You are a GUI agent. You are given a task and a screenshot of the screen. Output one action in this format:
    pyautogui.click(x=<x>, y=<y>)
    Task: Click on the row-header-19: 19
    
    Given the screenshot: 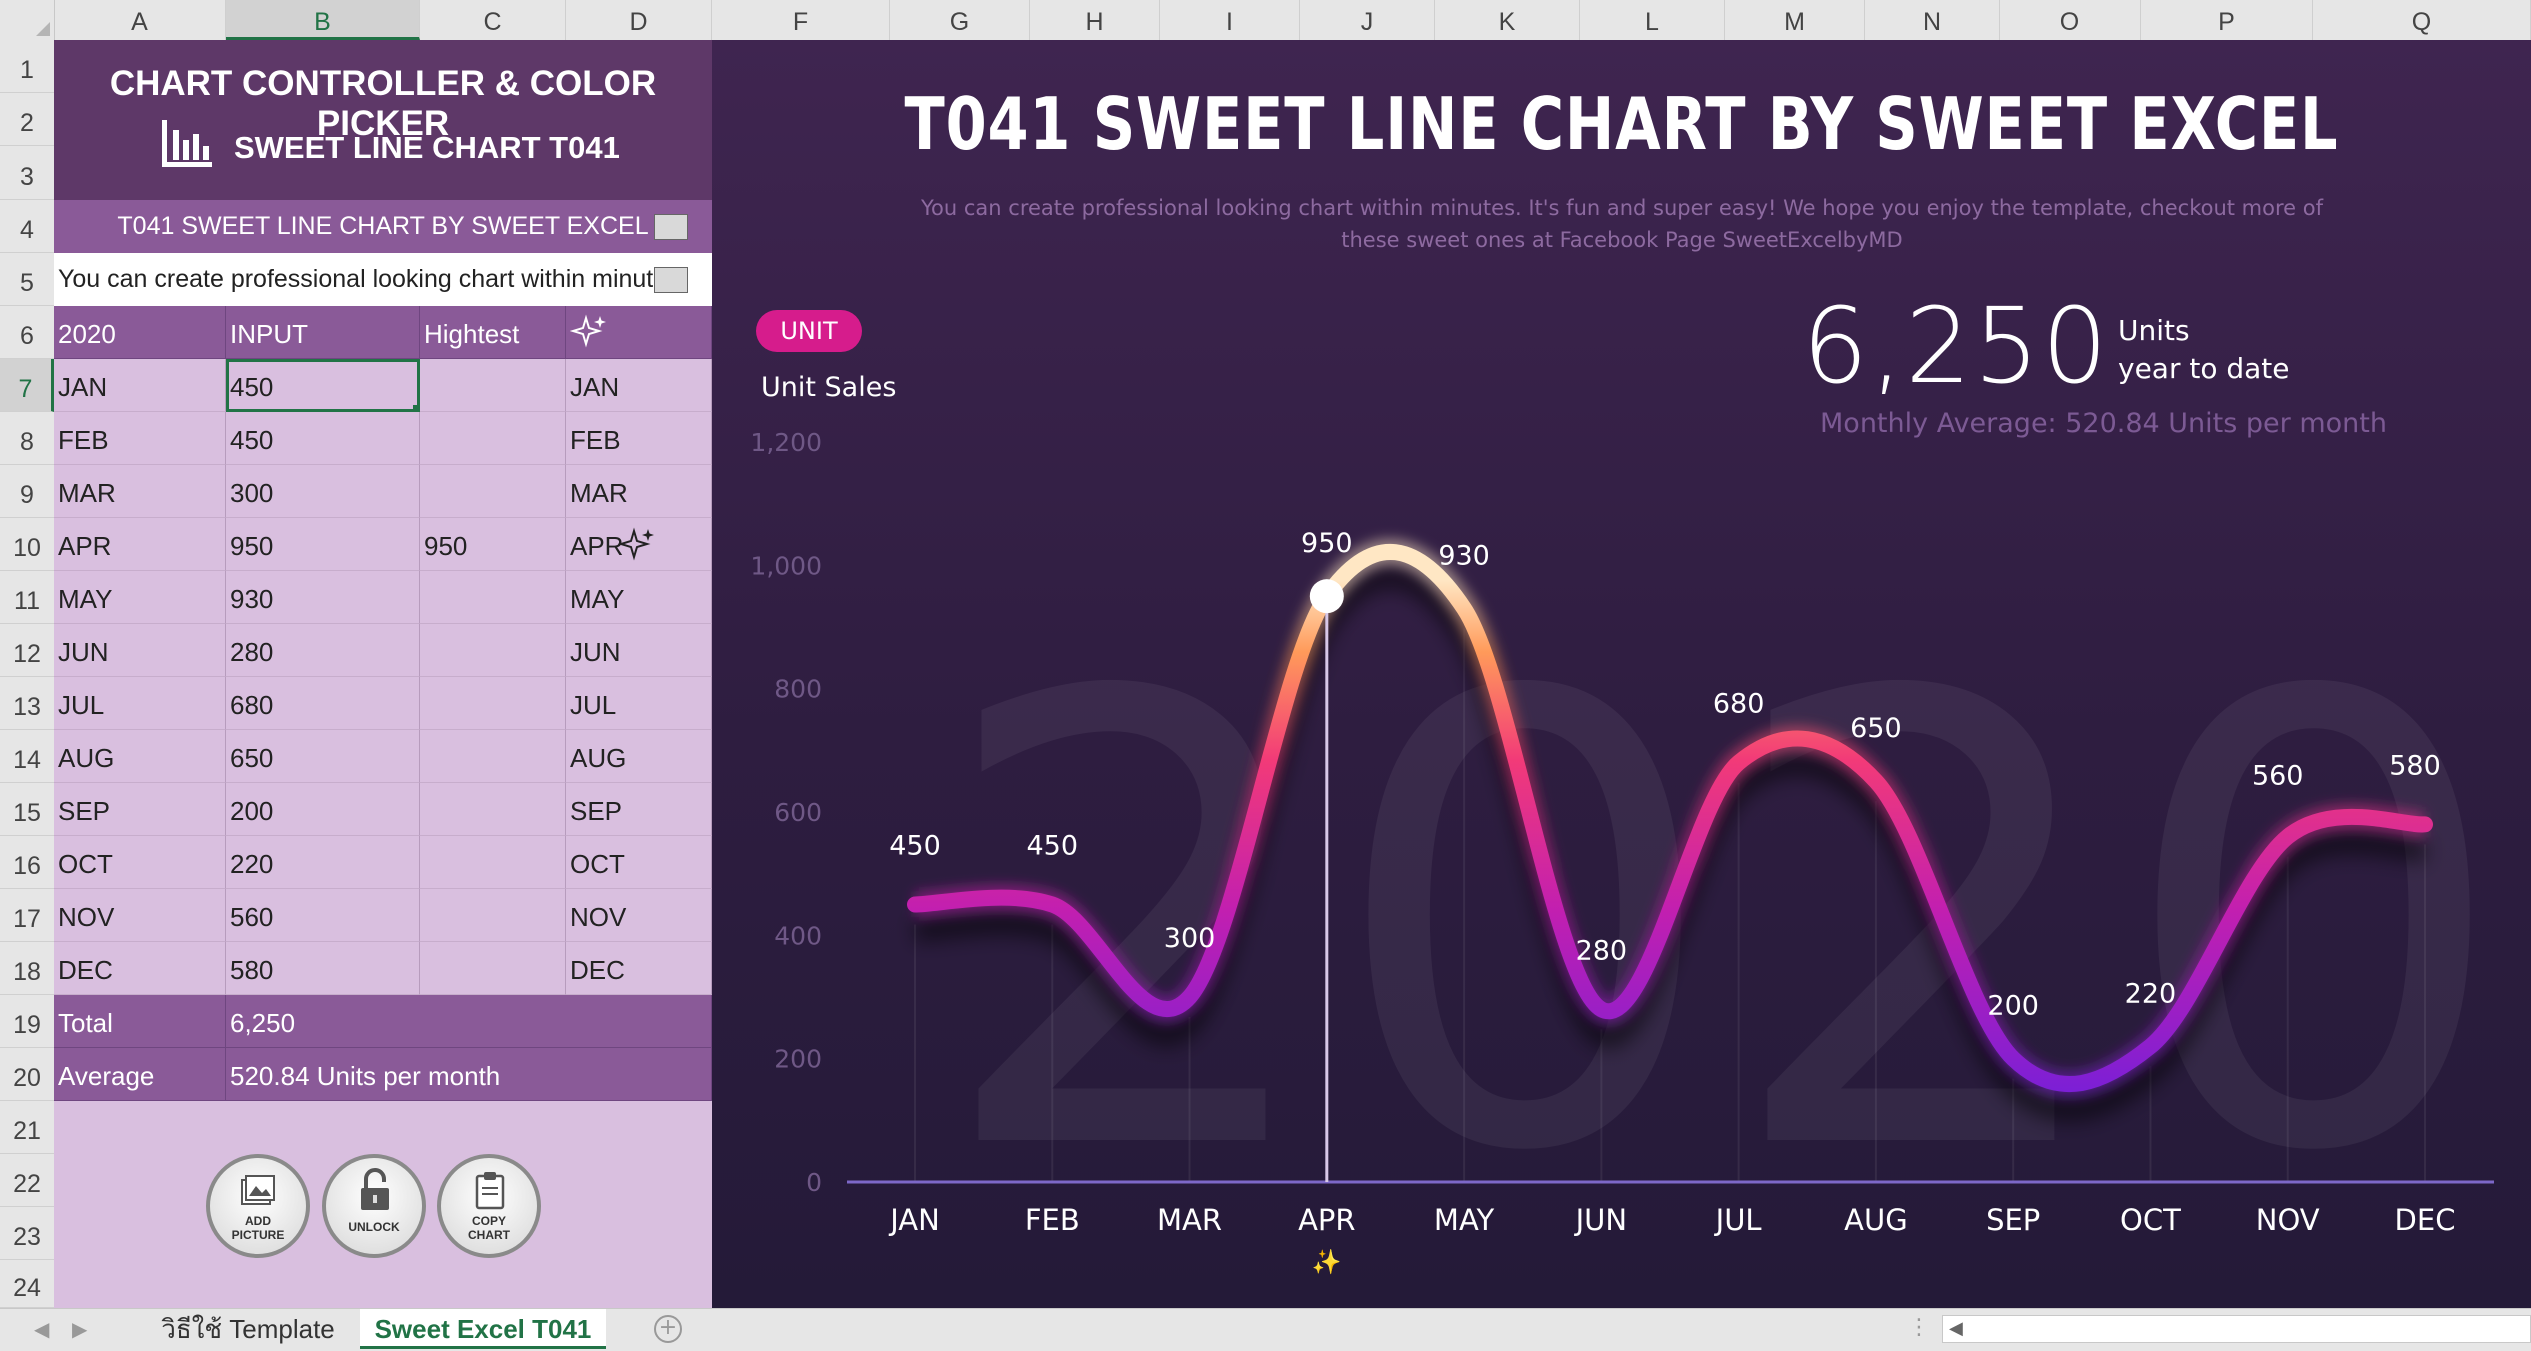 What is the action you would take?
    pyautogui.click(x=27, y=1021)
    